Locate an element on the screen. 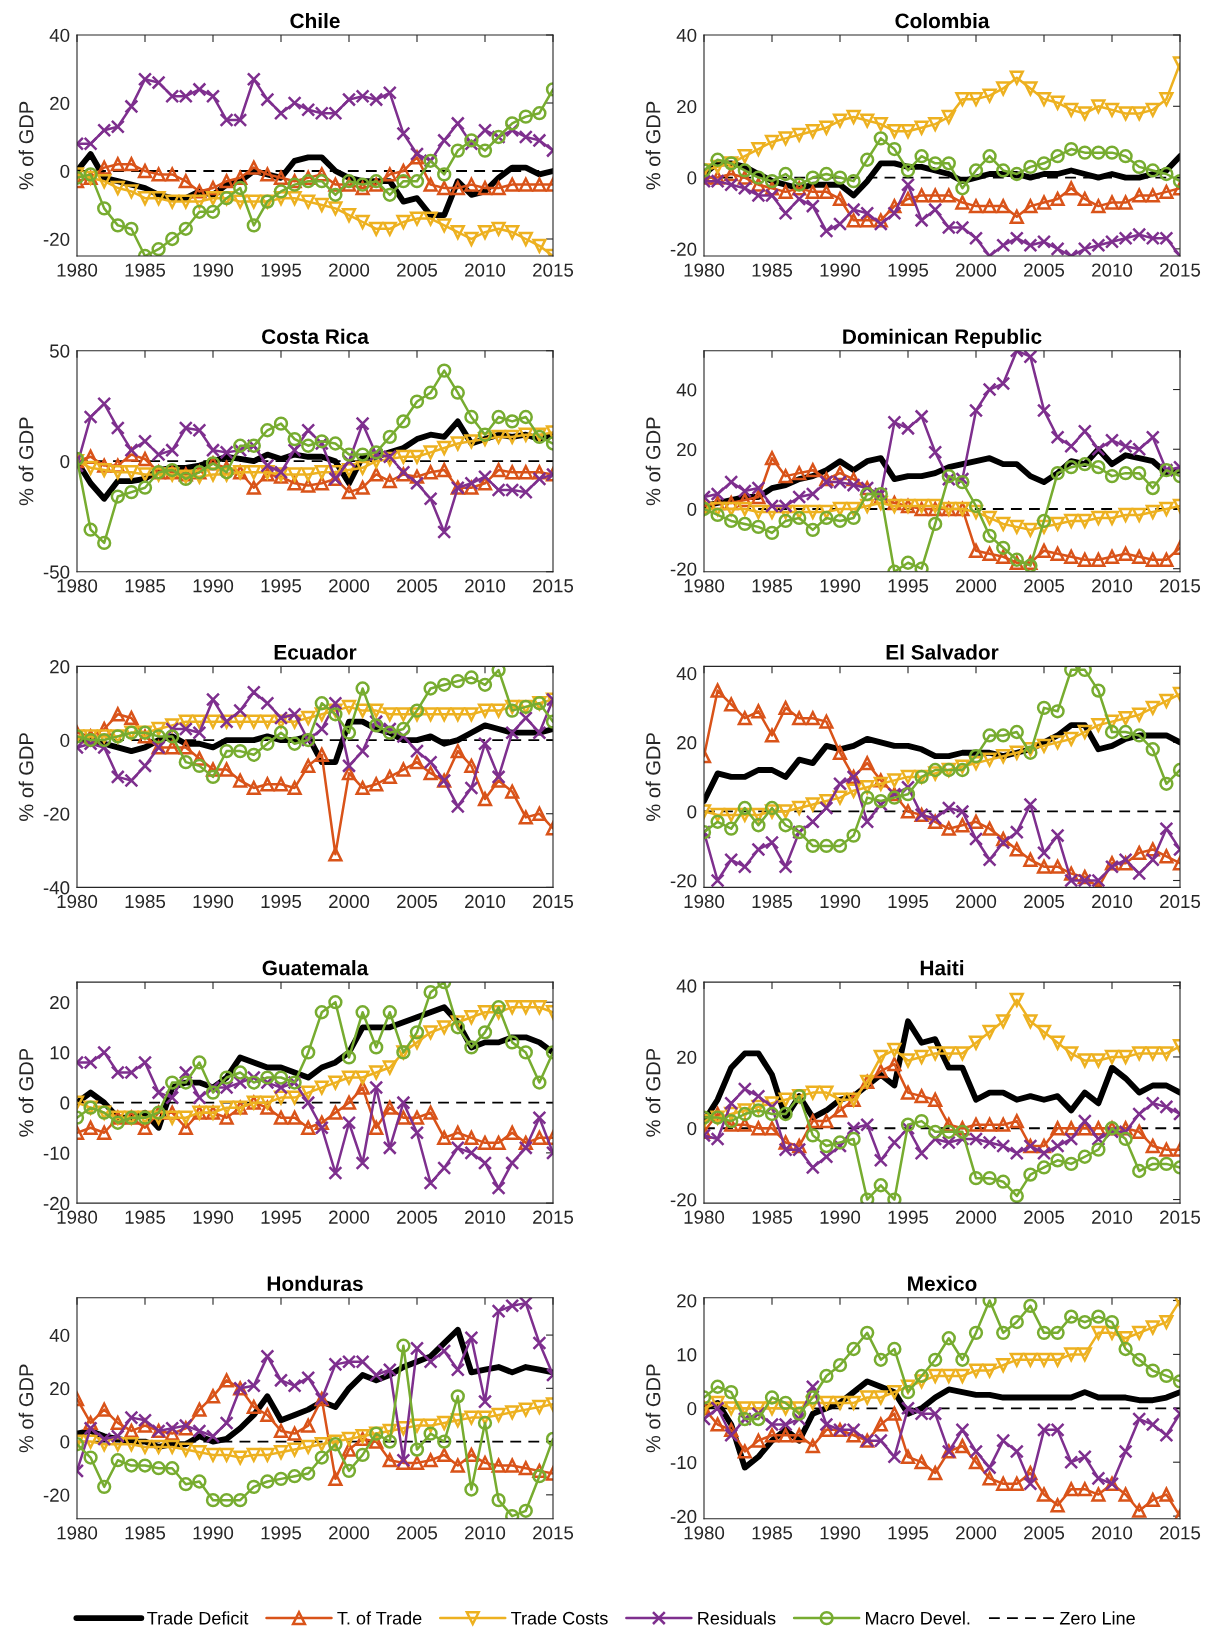  y-tick-label: 50 is located at coordinates (59, 351).